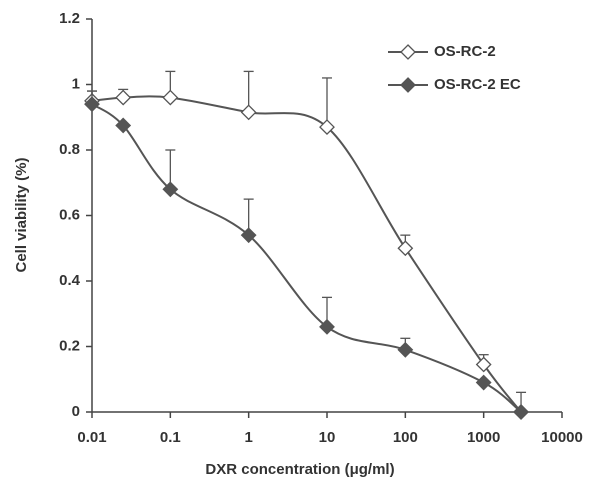 The height and width of the screenshot is (486, 591). Describe the element at coordinates (170, 437) in the screenshot. I see `x-tick-label: 0.1` at that location.